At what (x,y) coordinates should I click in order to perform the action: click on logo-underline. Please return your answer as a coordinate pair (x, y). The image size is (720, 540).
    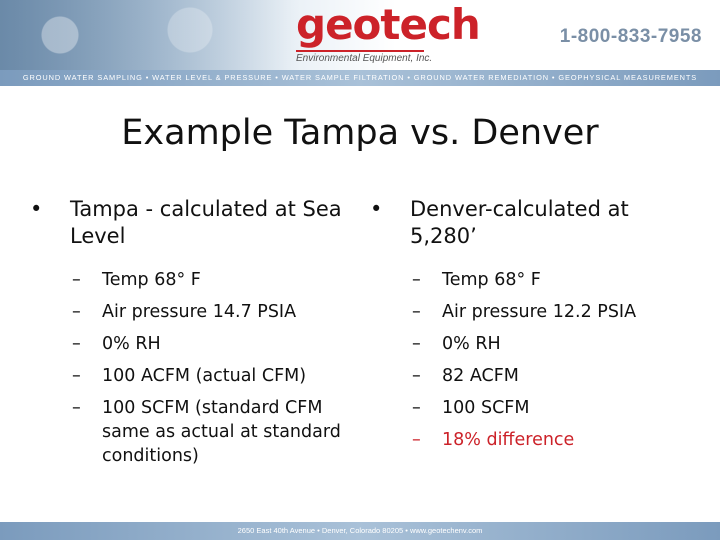
    Looking at the image, I should click on (360, 51).